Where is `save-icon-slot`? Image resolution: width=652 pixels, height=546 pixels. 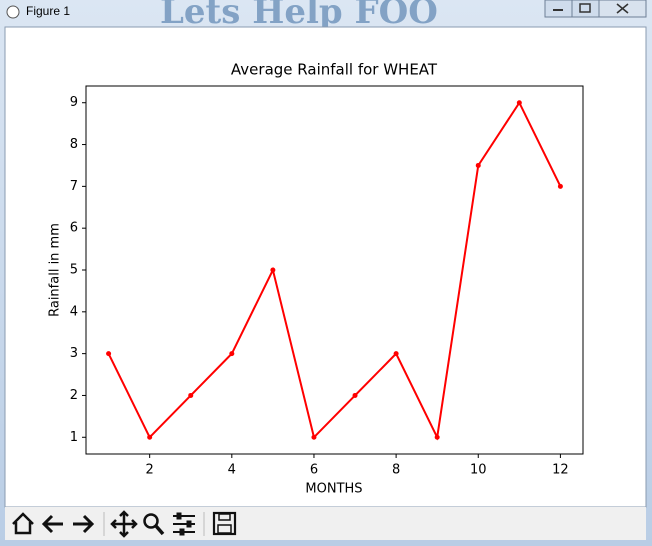 save-icon-slot is located at coordinates (224, 529).